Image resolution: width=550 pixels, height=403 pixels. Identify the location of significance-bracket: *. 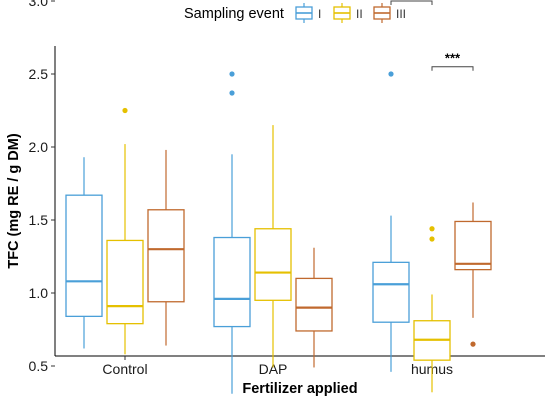
(411, 2).